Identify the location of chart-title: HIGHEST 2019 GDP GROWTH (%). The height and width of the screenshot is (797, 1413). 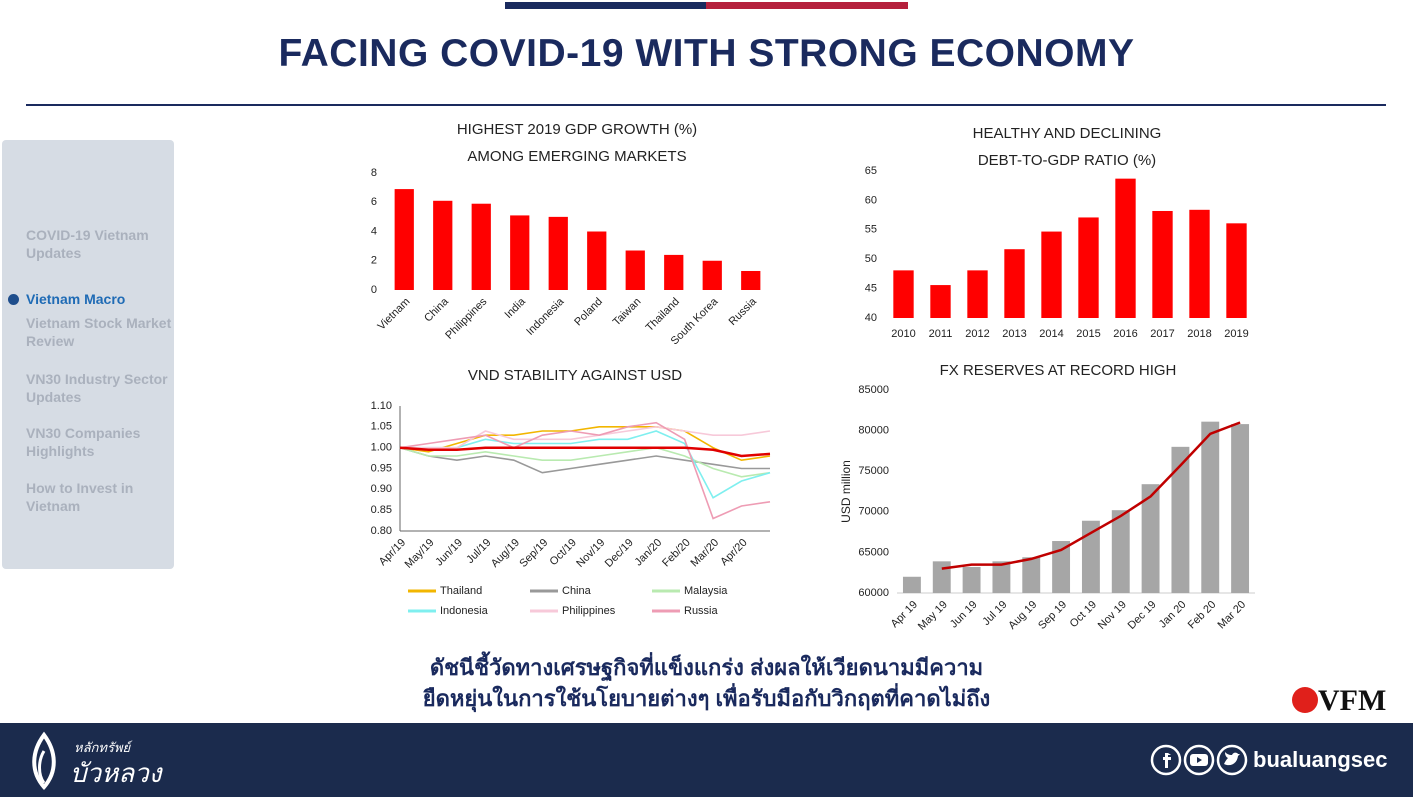
(577, 129).